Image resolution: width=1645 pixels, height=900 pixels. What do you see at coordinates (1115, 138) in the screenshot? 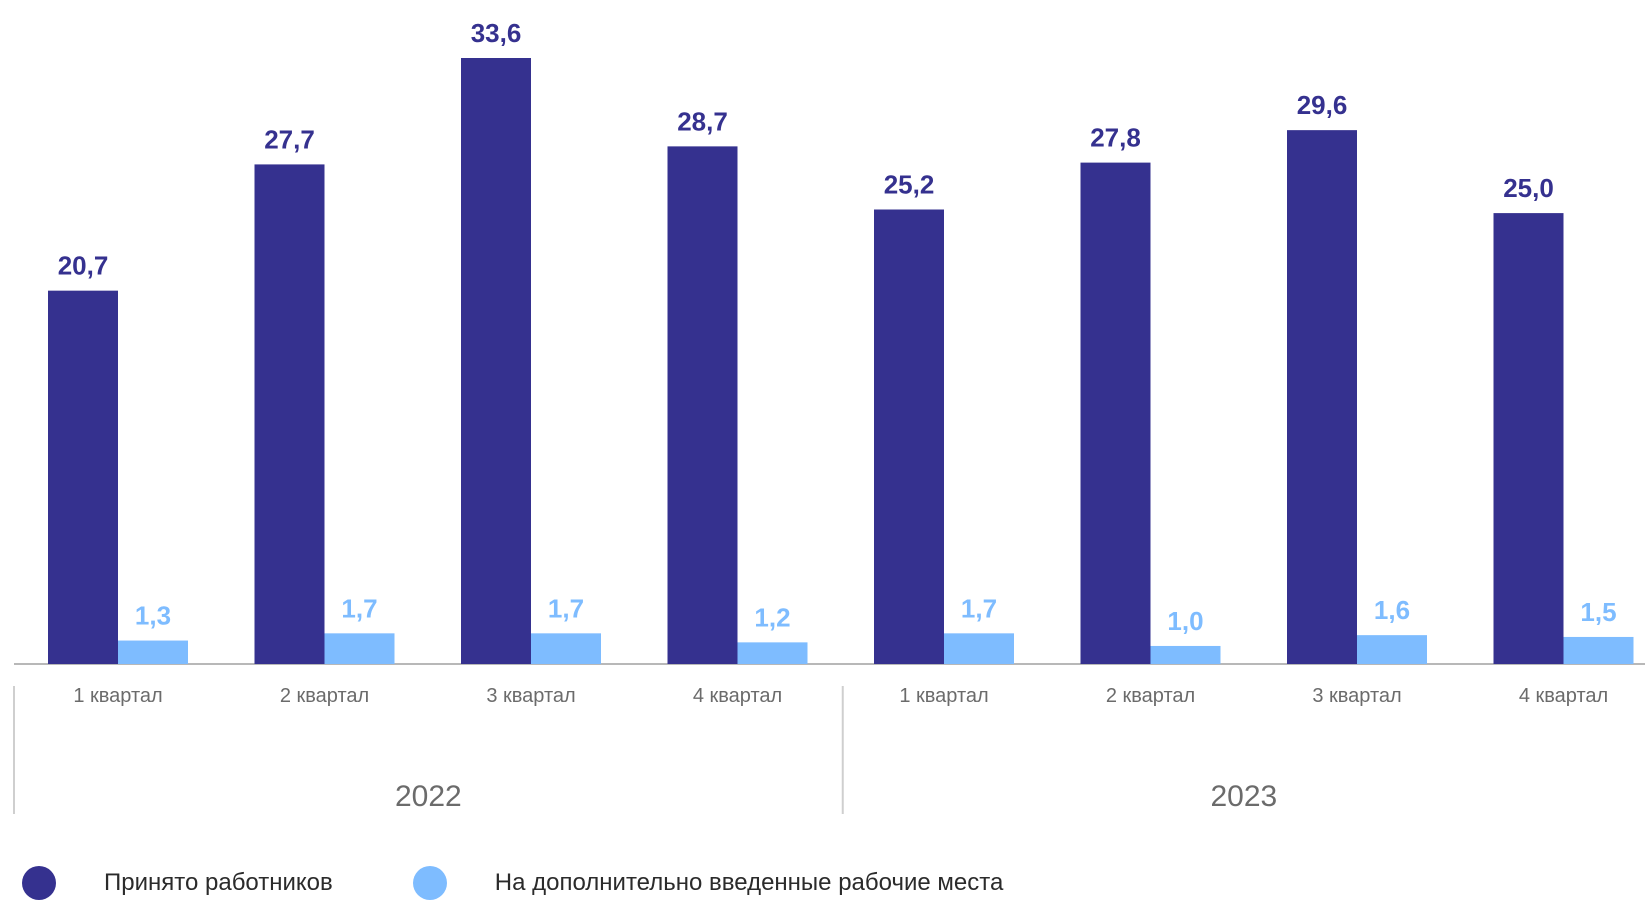
I see `value-label-hired: 27,8` at bounding box center [1115, 138].